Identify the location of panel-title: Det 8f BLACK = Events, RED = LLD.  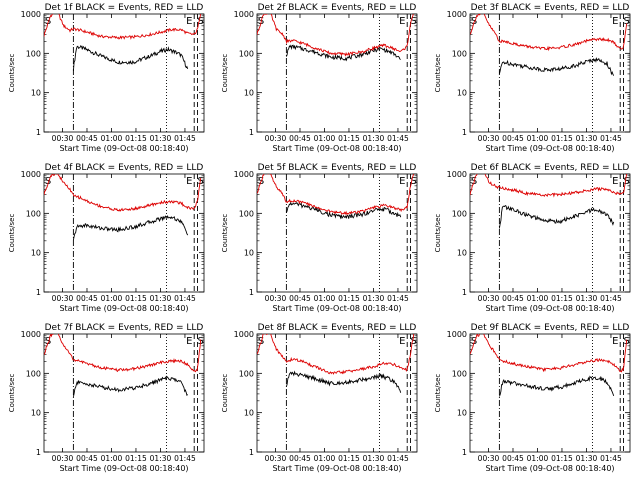
(337, 328).